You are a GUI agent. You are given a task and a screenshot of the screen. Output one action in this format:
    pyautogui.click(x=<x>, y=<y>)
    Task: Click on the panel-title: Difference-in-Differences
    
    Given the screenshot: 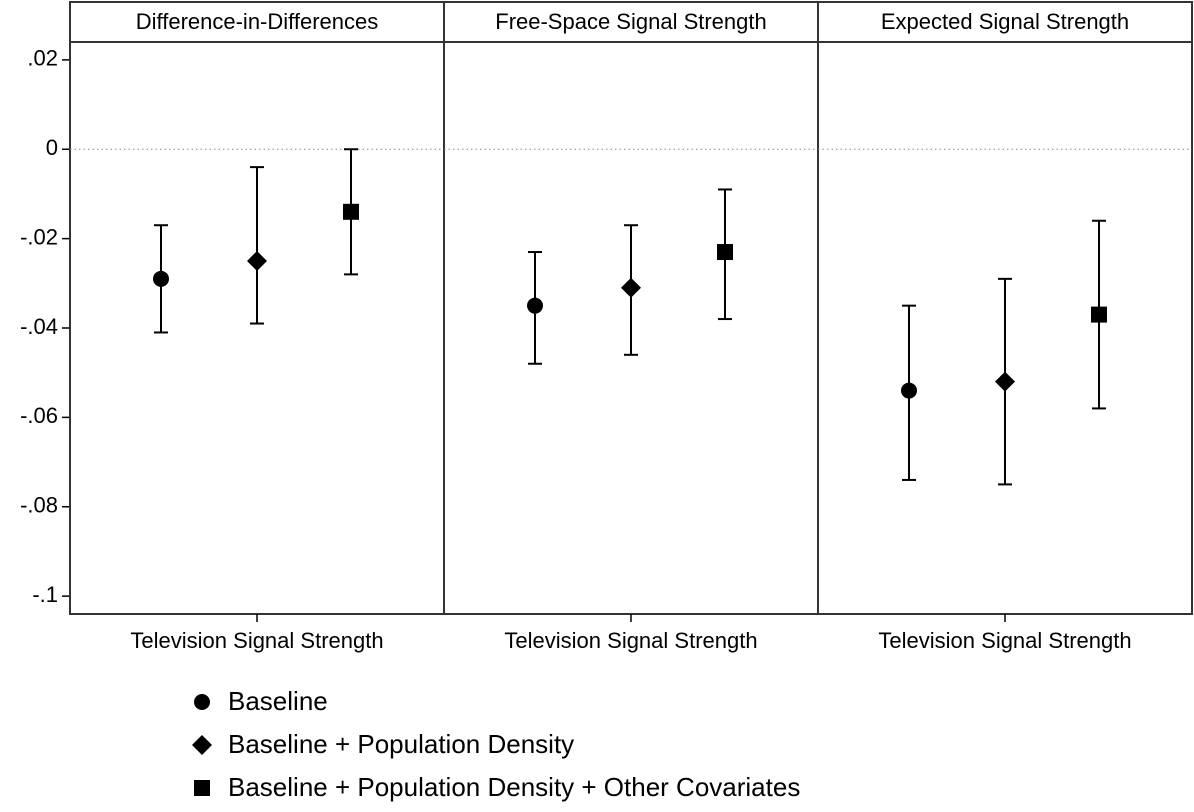 What is the action you would take?
    pyautogui.click(x=257, y=21)
    